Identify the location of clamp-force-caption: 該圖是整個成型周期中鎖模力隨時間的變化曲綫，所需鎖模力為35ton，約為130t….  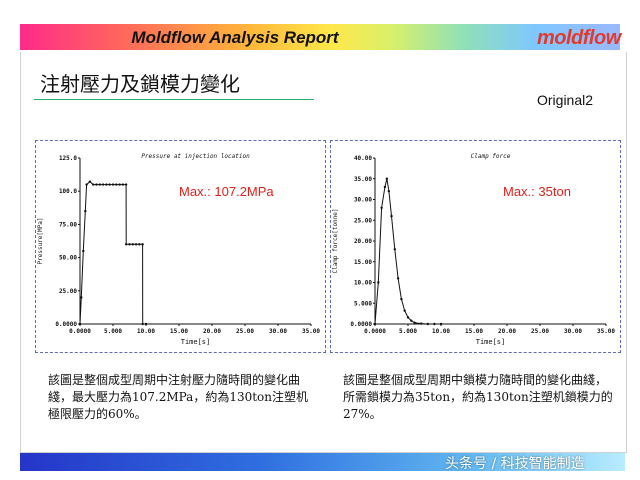
(478, 397).